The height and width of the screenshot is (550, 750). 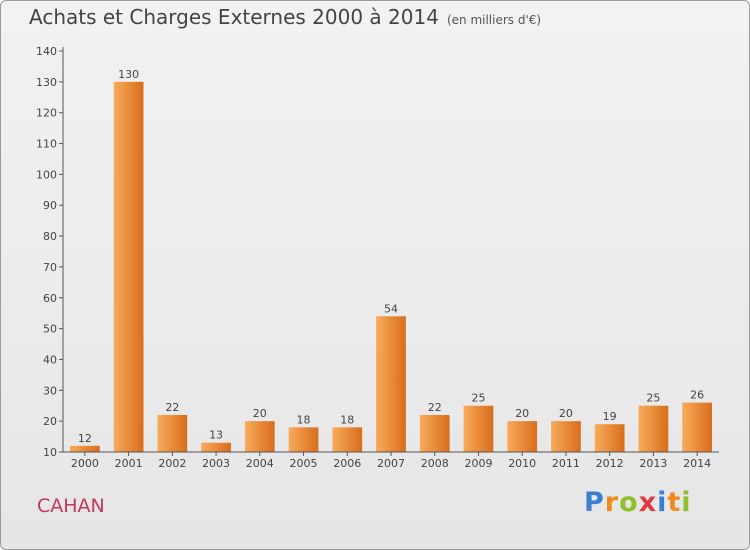 What do you see at coordinates (46, 174) in the screenshot?
I see `y-tick-label: 100` at bounding box center [46, 174].